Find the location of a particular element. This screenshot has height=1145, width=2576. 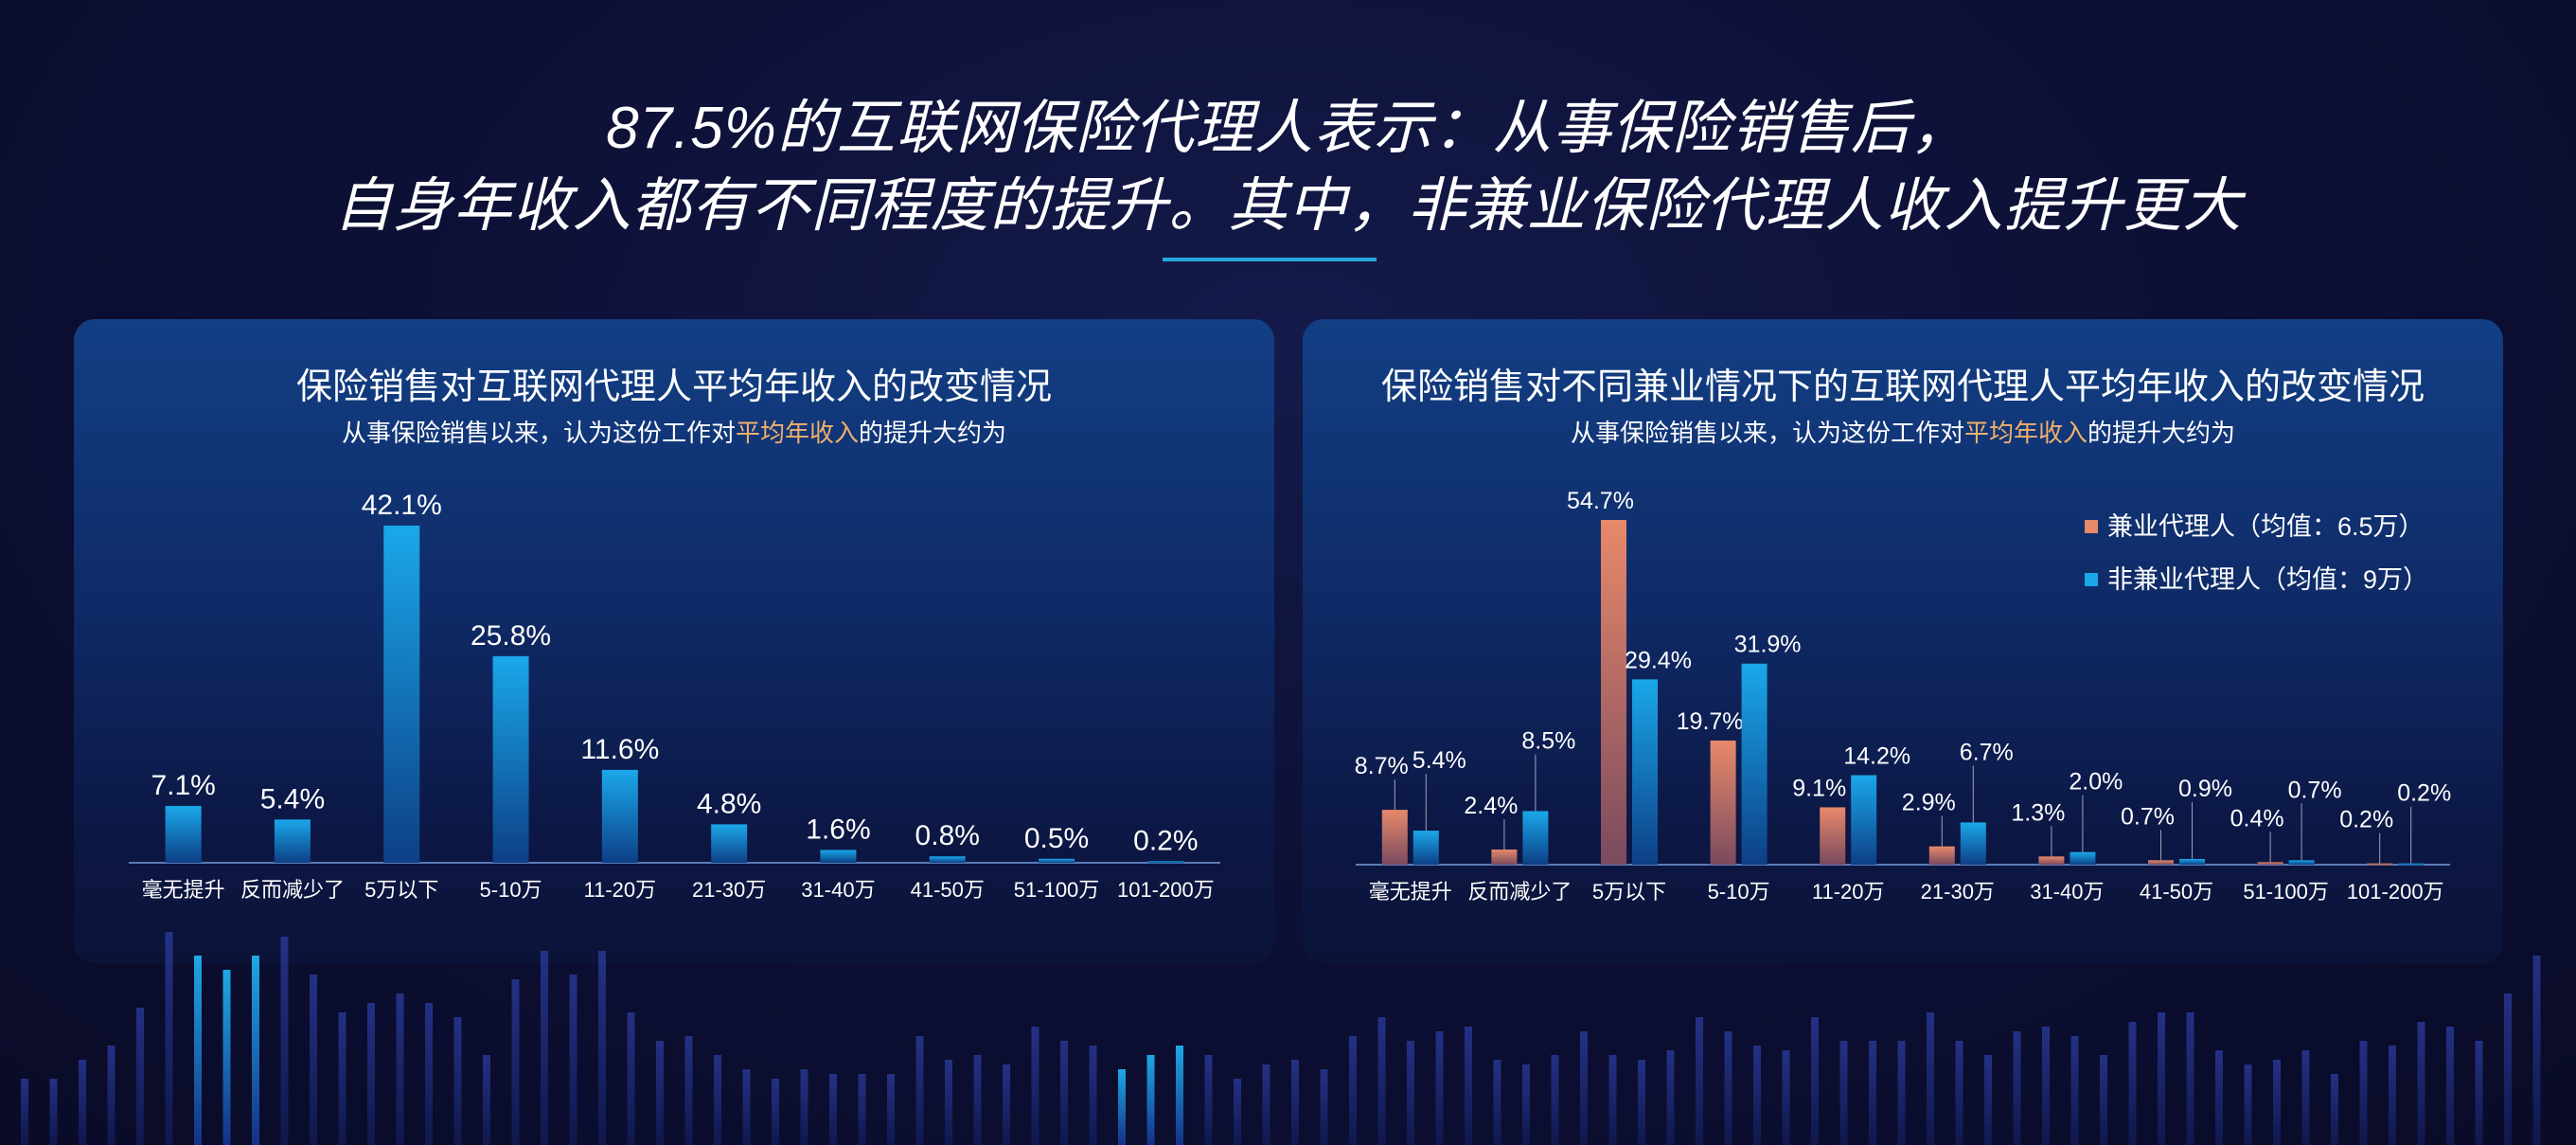

bar-value-label: 8.5% is located at coordinates (1548, 740).